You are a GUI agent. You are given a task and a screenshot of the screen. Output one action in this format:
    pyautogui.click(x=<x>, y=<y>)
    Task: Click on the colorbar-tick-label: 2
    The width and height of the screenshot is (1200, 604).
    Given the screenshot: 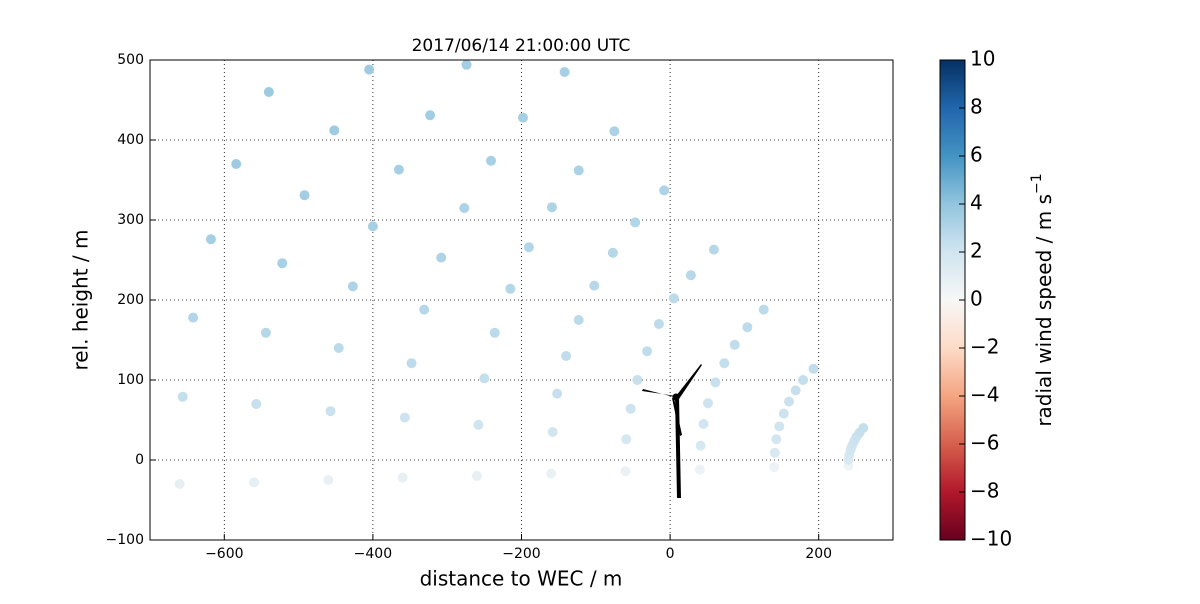 What is the action you would take?
    pyautogui.click(x=976, y=251)
    